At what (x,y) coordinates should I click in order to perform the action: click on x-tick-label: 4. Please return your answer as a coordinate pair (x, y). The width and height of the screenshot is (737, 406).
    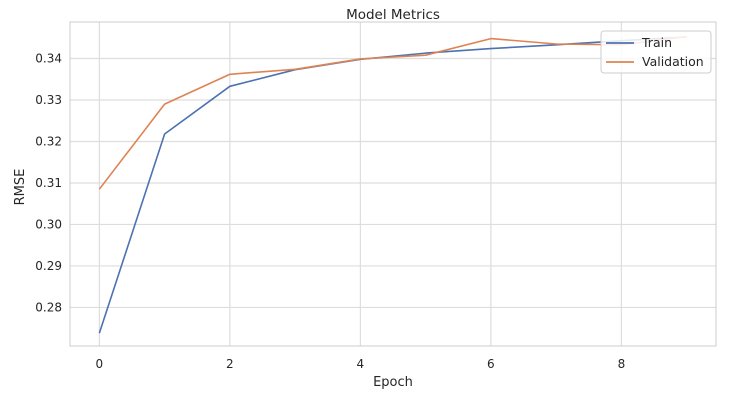
    Looking at the image, I should click on (361, 364).